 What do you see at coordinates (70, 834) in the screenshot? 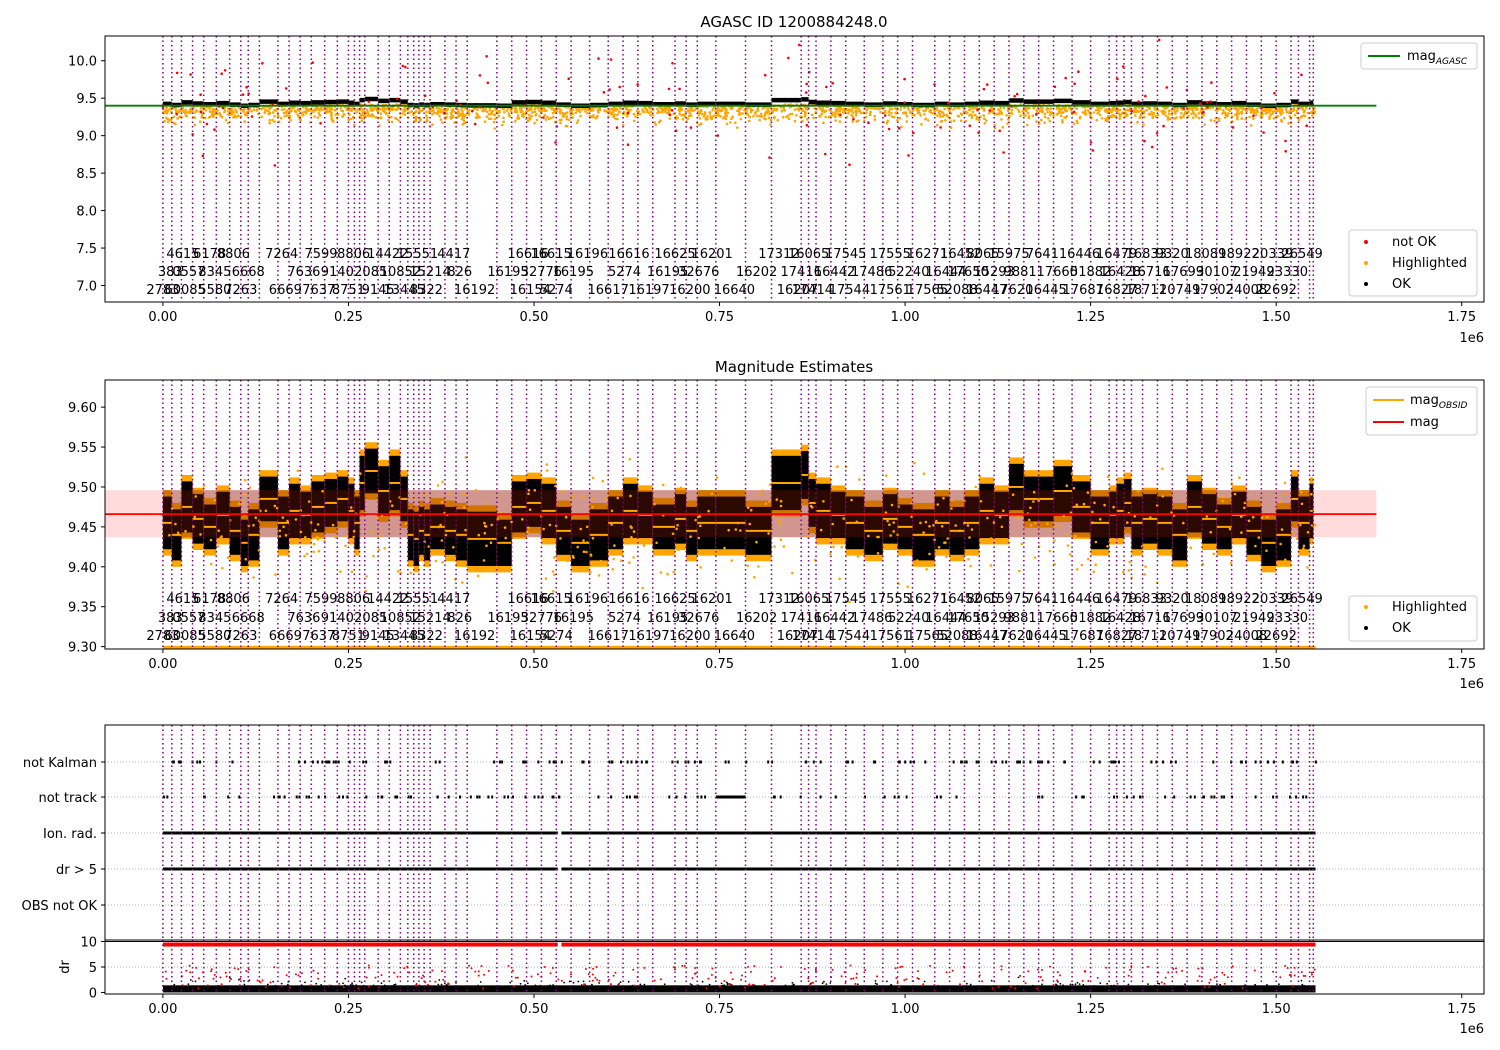
I see `flag-row-label: Ion. rad.` at bounding box center [70, 834].